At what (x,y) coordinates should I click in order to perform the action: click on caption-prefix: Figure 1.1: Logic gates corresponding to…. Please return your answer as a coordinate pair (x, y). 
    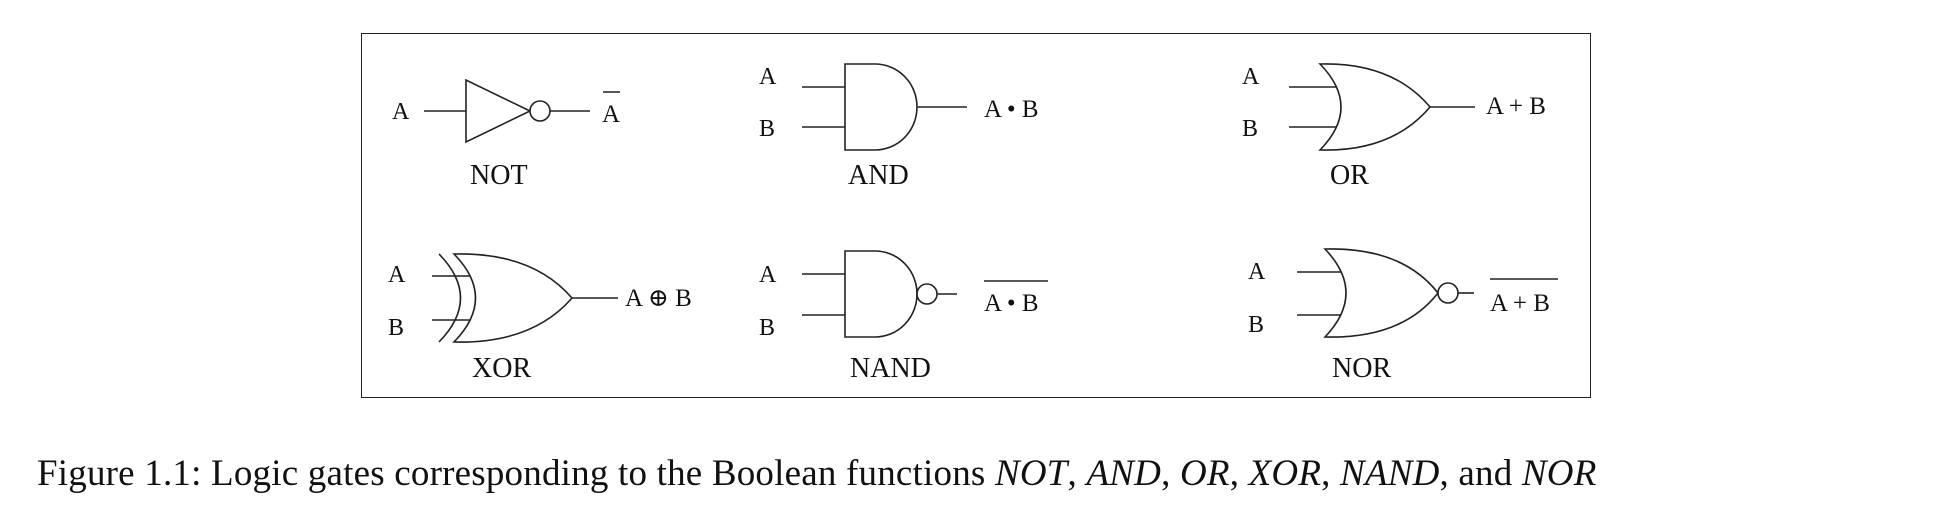
    Looking at the image, I should click on (516, 473).